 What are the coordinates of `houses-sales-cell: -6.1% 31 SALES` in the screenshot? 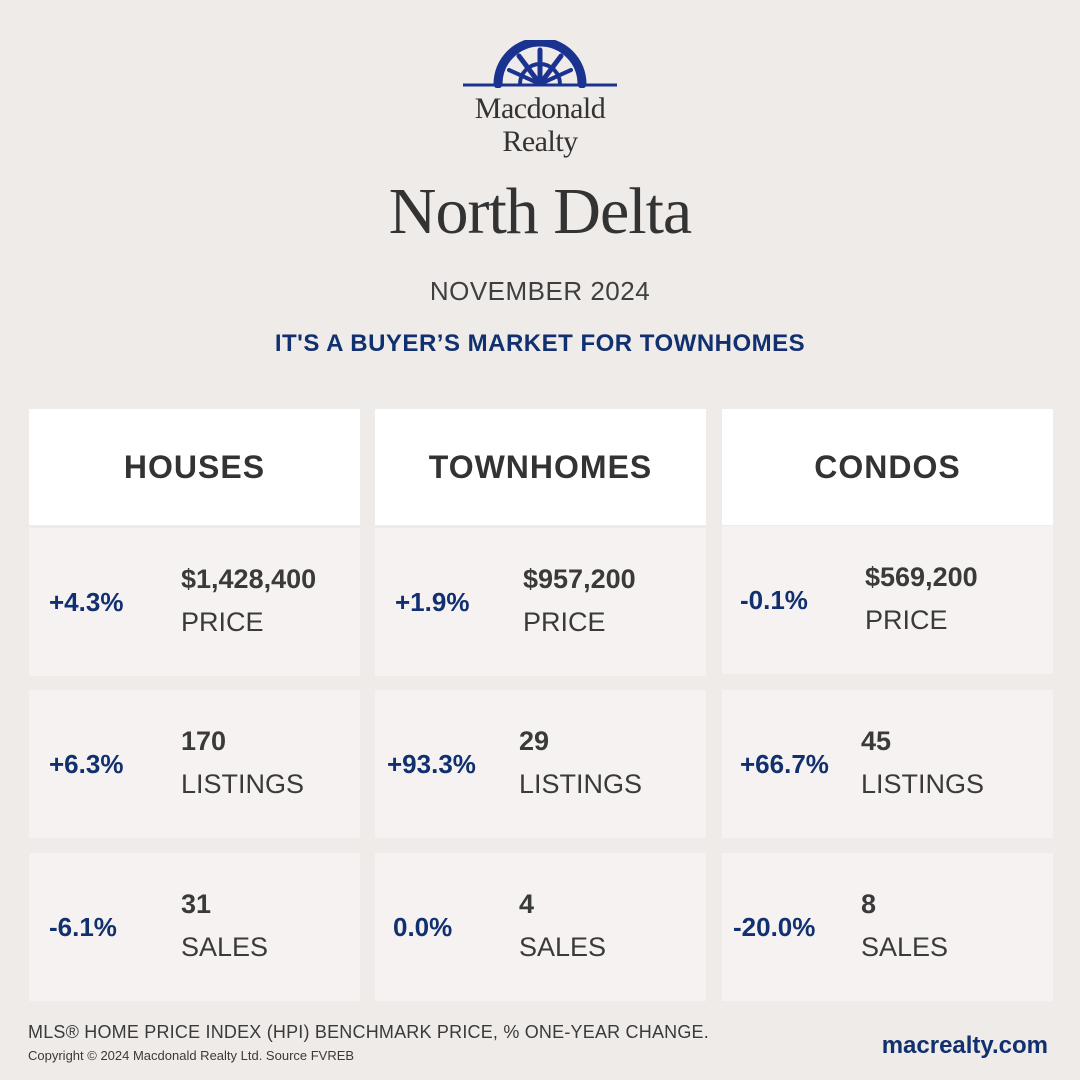 It's located at (194, 927).